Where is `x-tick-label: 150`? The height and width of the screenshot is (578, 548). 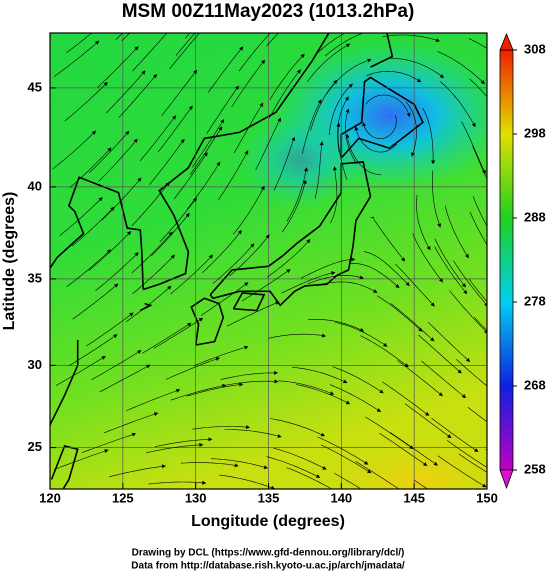 x-tick-label: 150 is located at coordinates (487, 497).